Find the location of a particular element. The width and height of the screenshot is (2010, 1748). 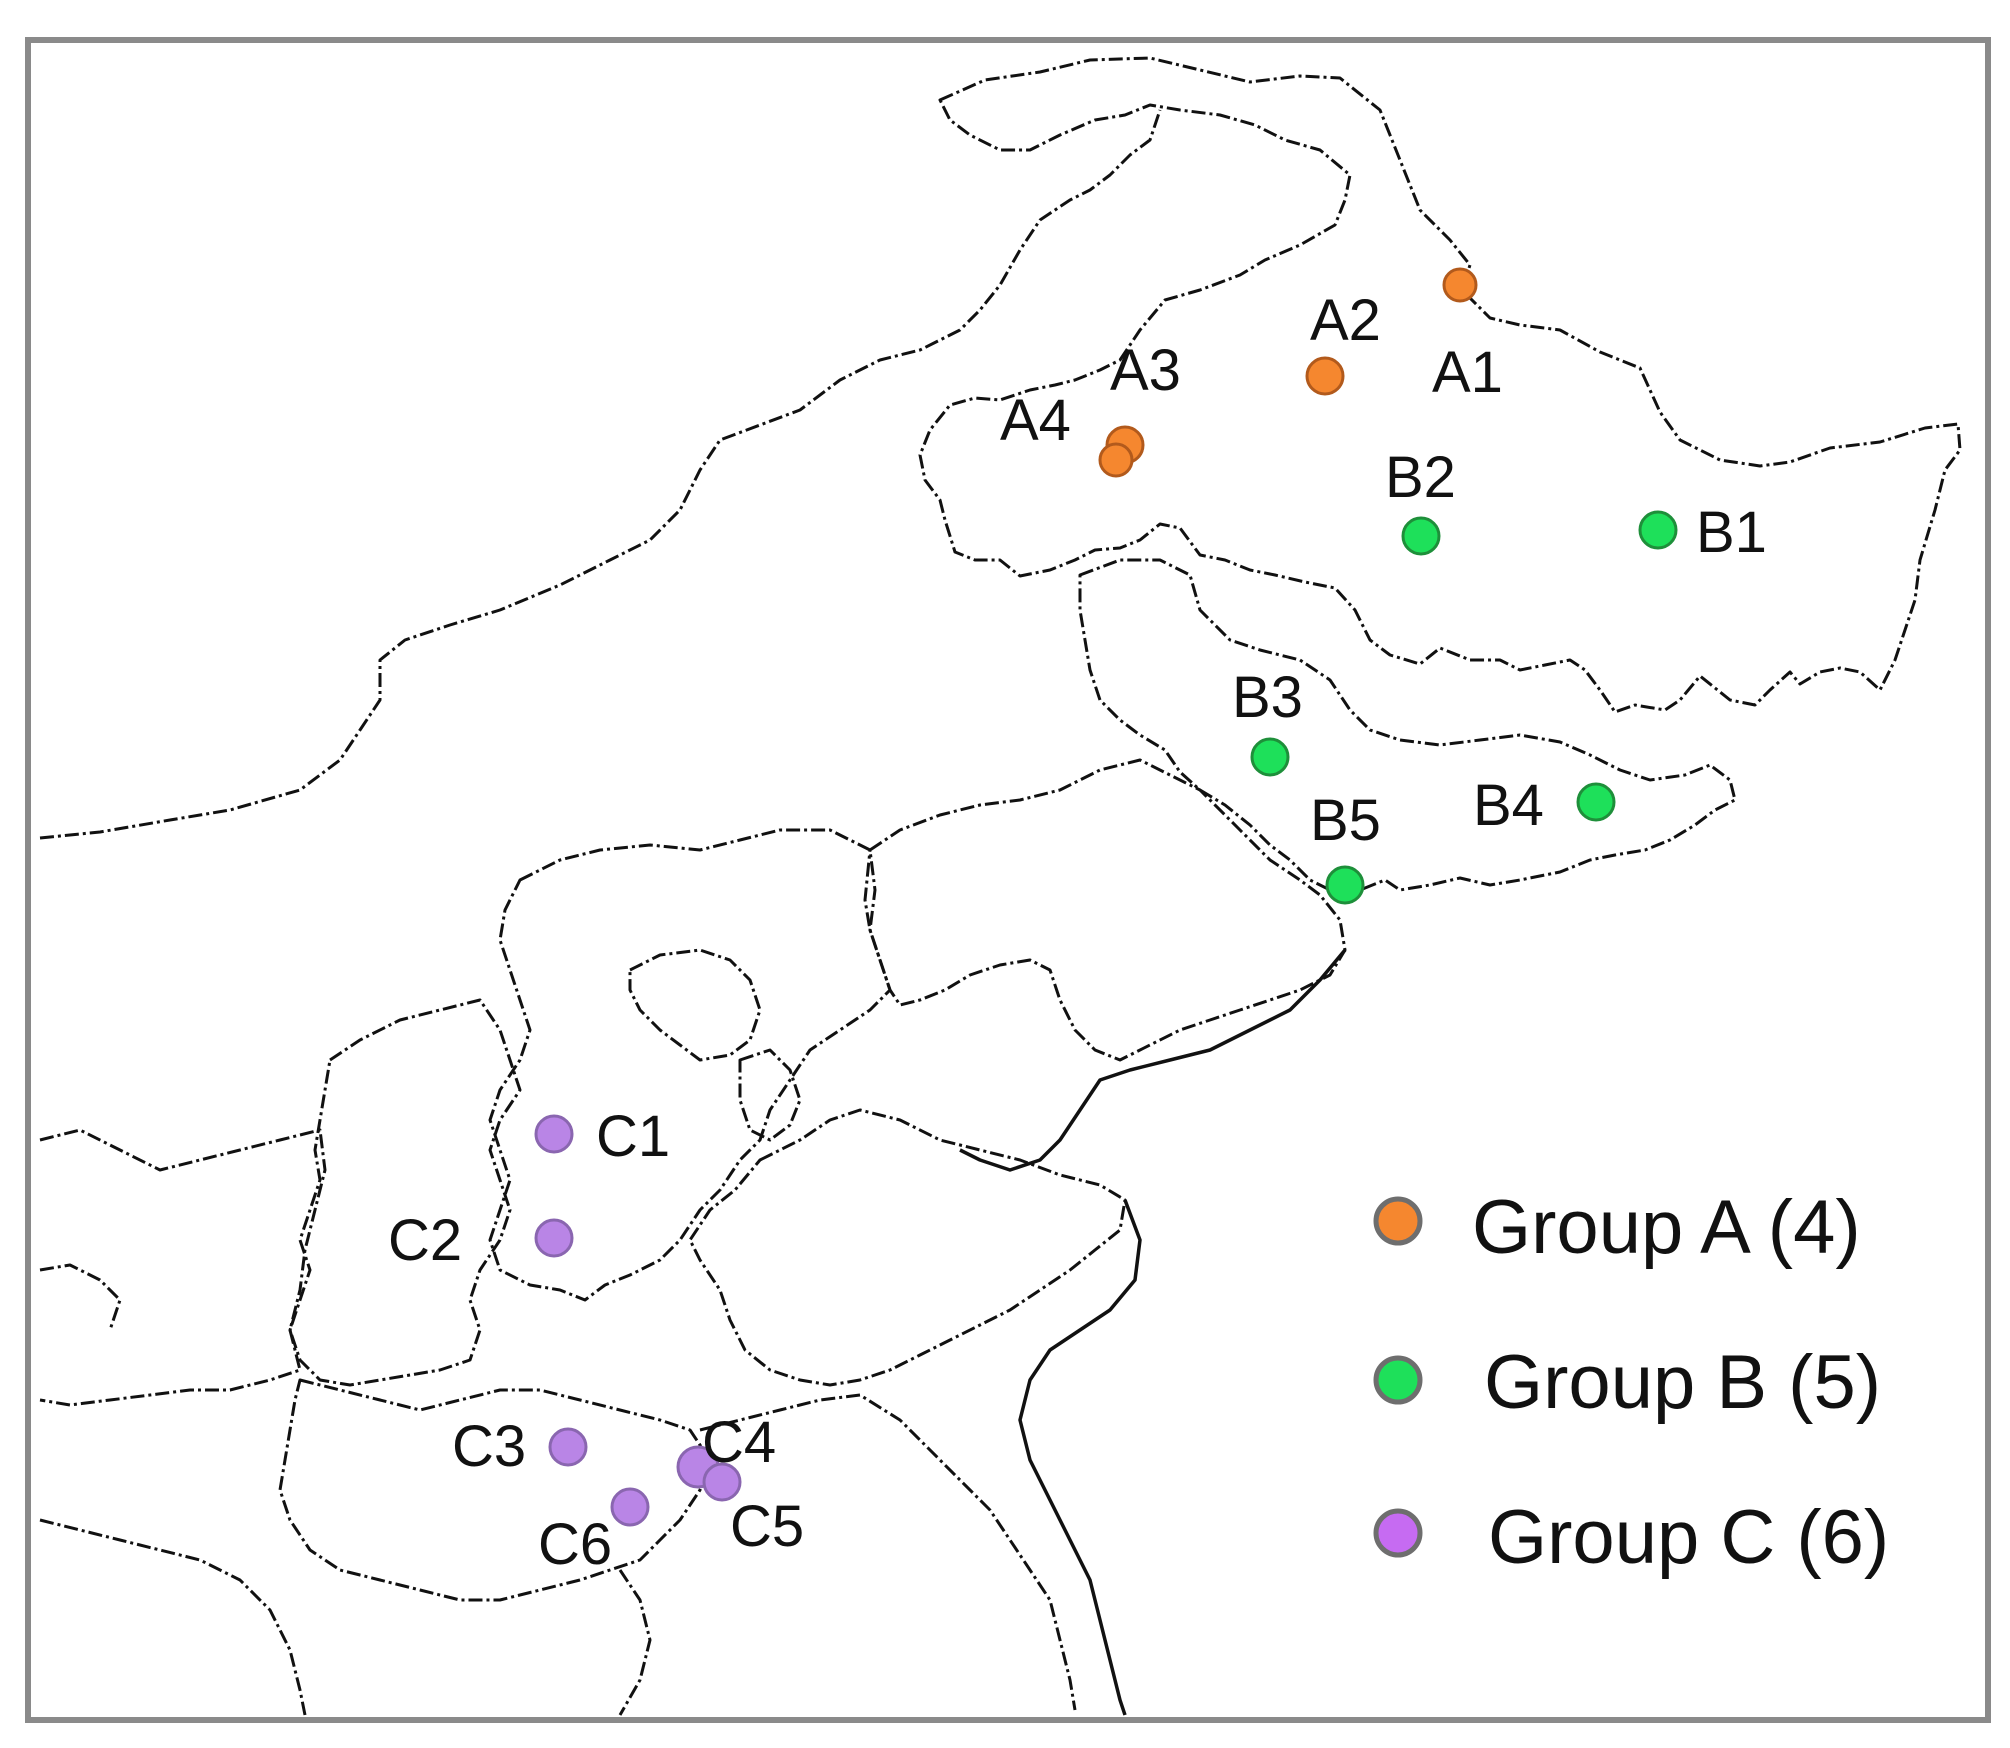

region-boundary-tianjin is located at coordinates (770, 1095).